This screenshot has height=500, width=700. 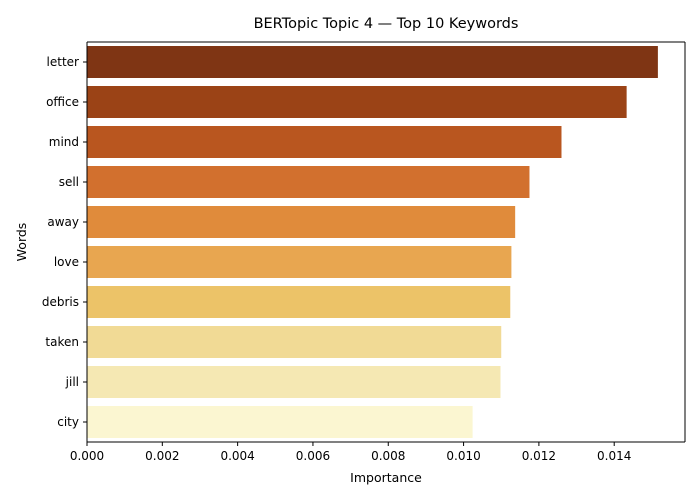 I want to click on y-tick-label: office, so click(x=62, y=102).